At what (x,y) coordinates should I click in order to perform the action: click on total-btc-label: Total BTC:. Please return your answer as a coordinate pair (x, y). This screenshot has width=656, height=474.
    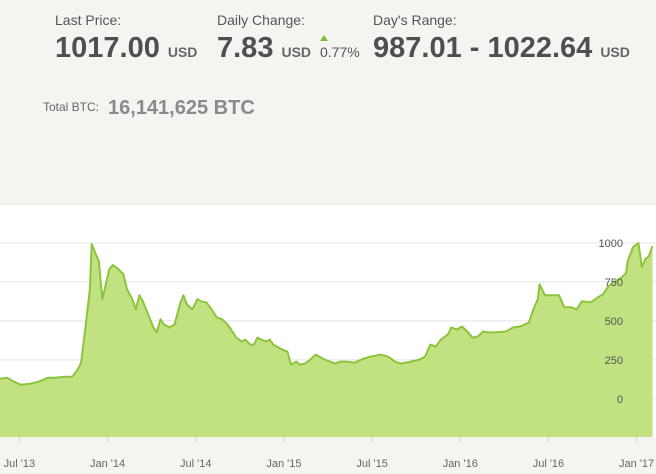
    Looking at the image, I should click on (71, 107).